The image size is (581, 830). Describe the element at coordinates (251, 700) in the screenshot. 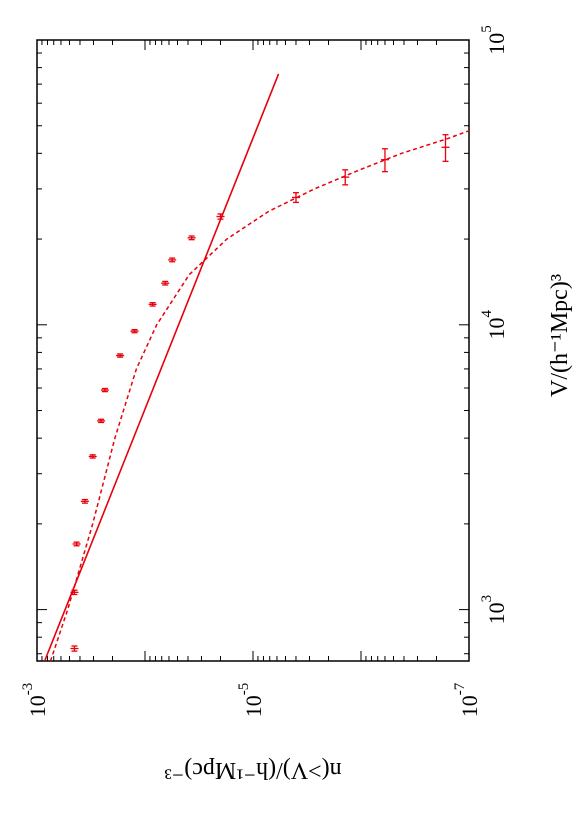

I see `y-tick-label: 10-5` at that location.